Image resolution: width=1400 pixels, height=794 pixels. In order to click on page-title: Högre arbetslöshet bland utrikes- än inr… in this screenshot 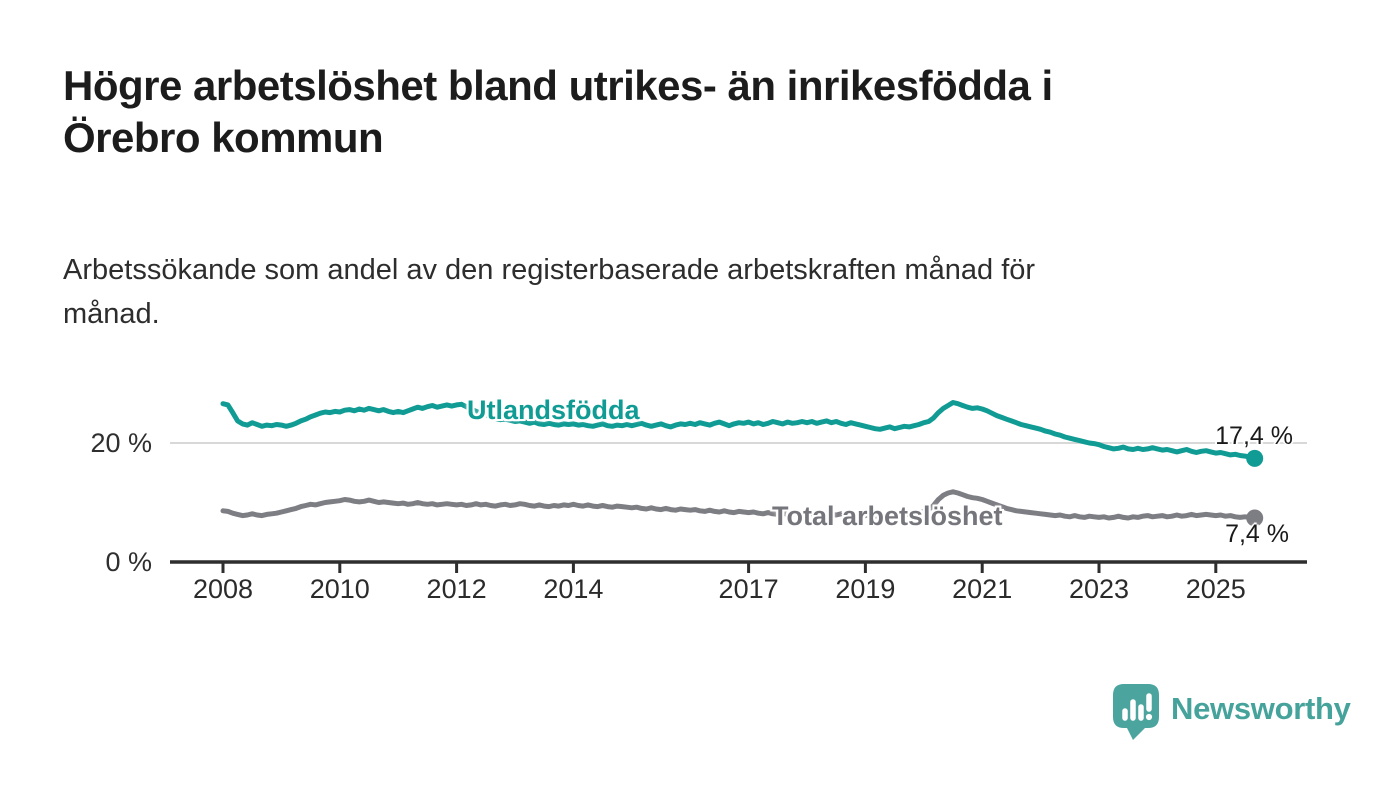, I will do `click(668, 112)`.